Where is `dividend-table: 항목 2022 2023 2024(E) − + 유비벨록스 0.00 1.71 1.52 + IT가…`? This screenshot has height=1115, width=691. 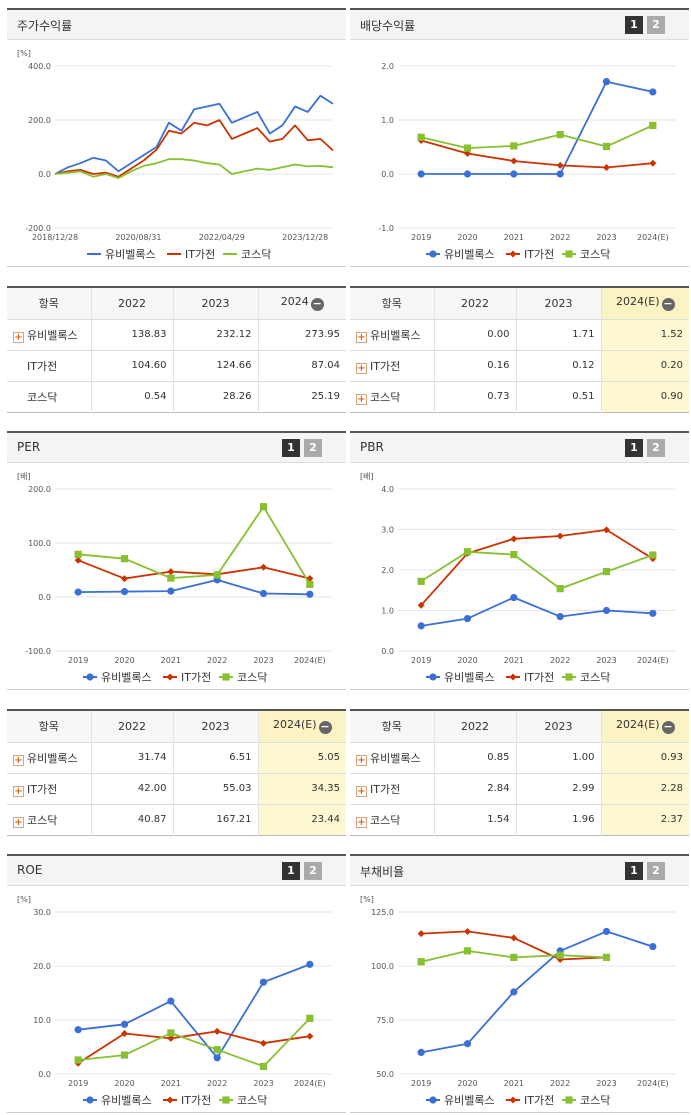
dividend-table: 항목 2022 2023 2024(E) − + 유비벨록스 0.00 1.71 1.52 + IT가… is located at coordinates (519, 349).